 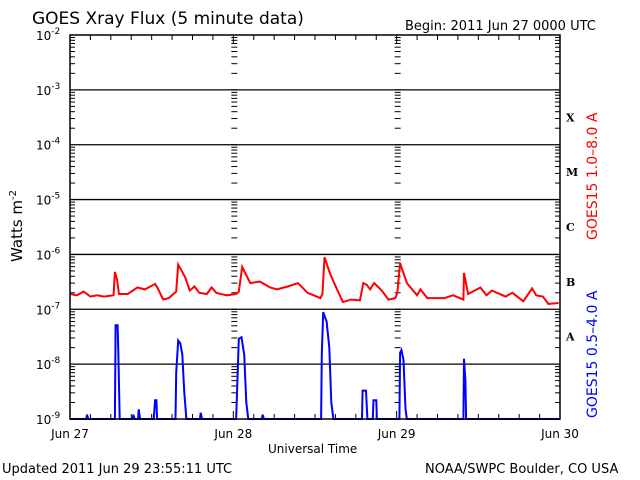 What do you see at coordinates (500, 26) in the screenshot?
I see `begin-label: Begin: 2011 Jun 27 0000 UTC` at bounding box center [500, 26].